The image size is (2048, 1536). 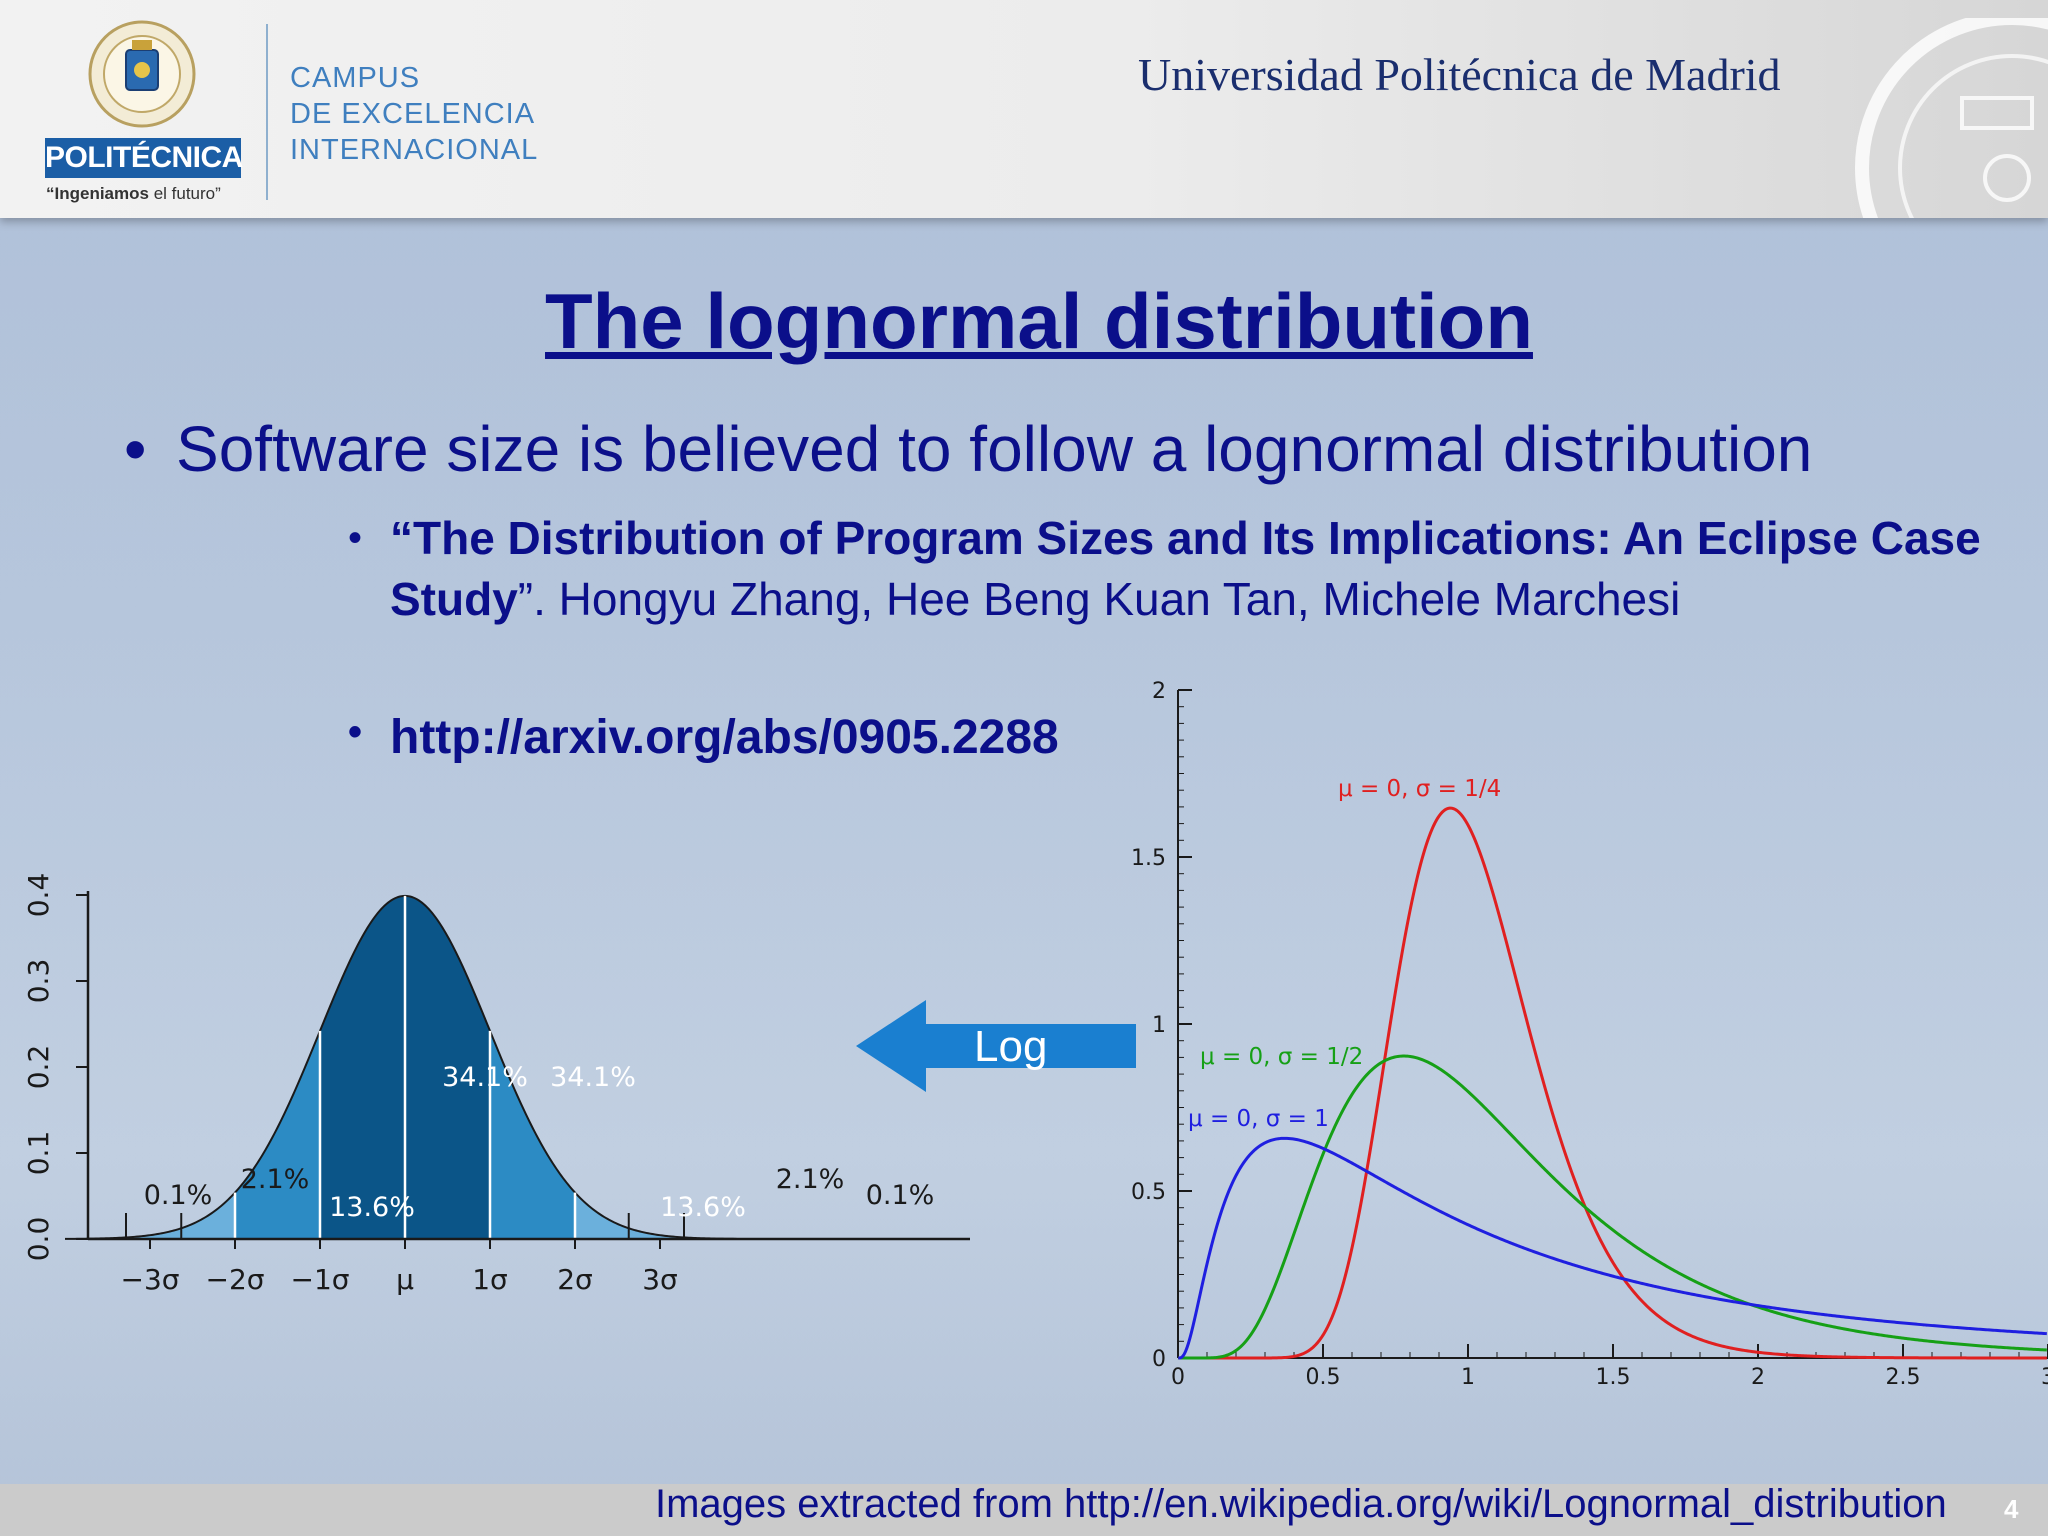 I want to click on region-label-left-outer: 2.1%, so click(x=275, y=1179).